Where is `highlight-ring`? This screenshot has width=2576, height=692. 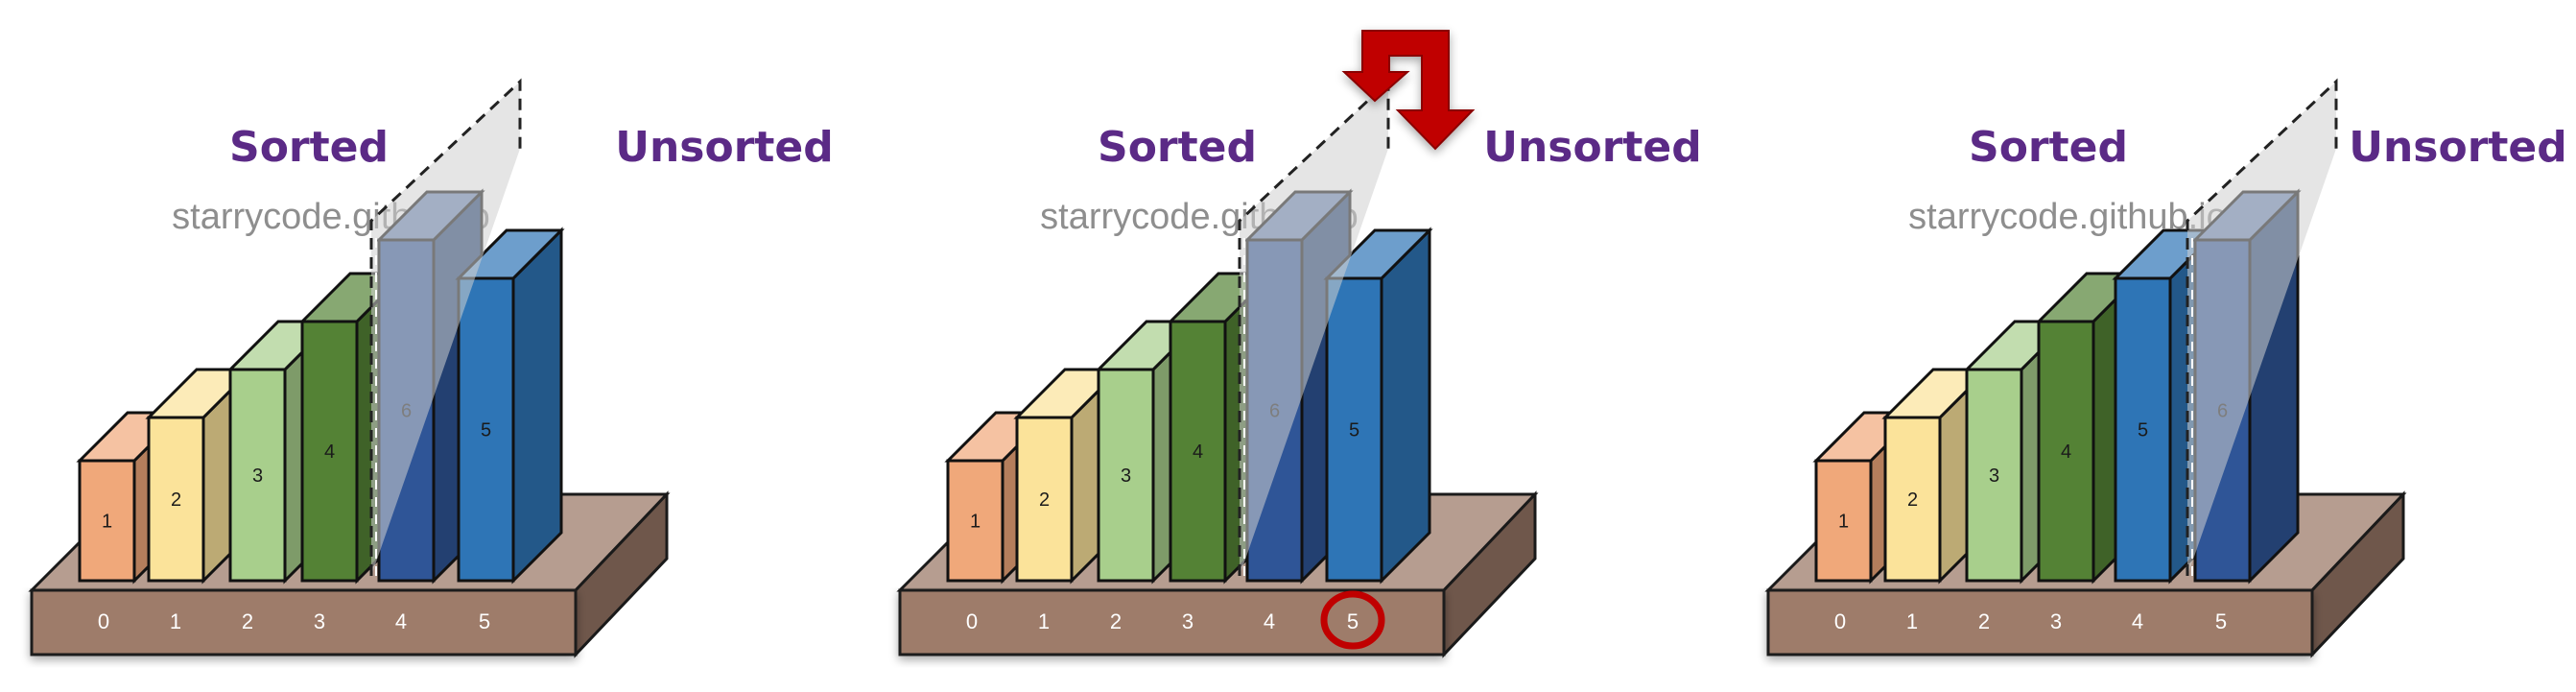
highlight-ring is located at coordinates (1353, 620).